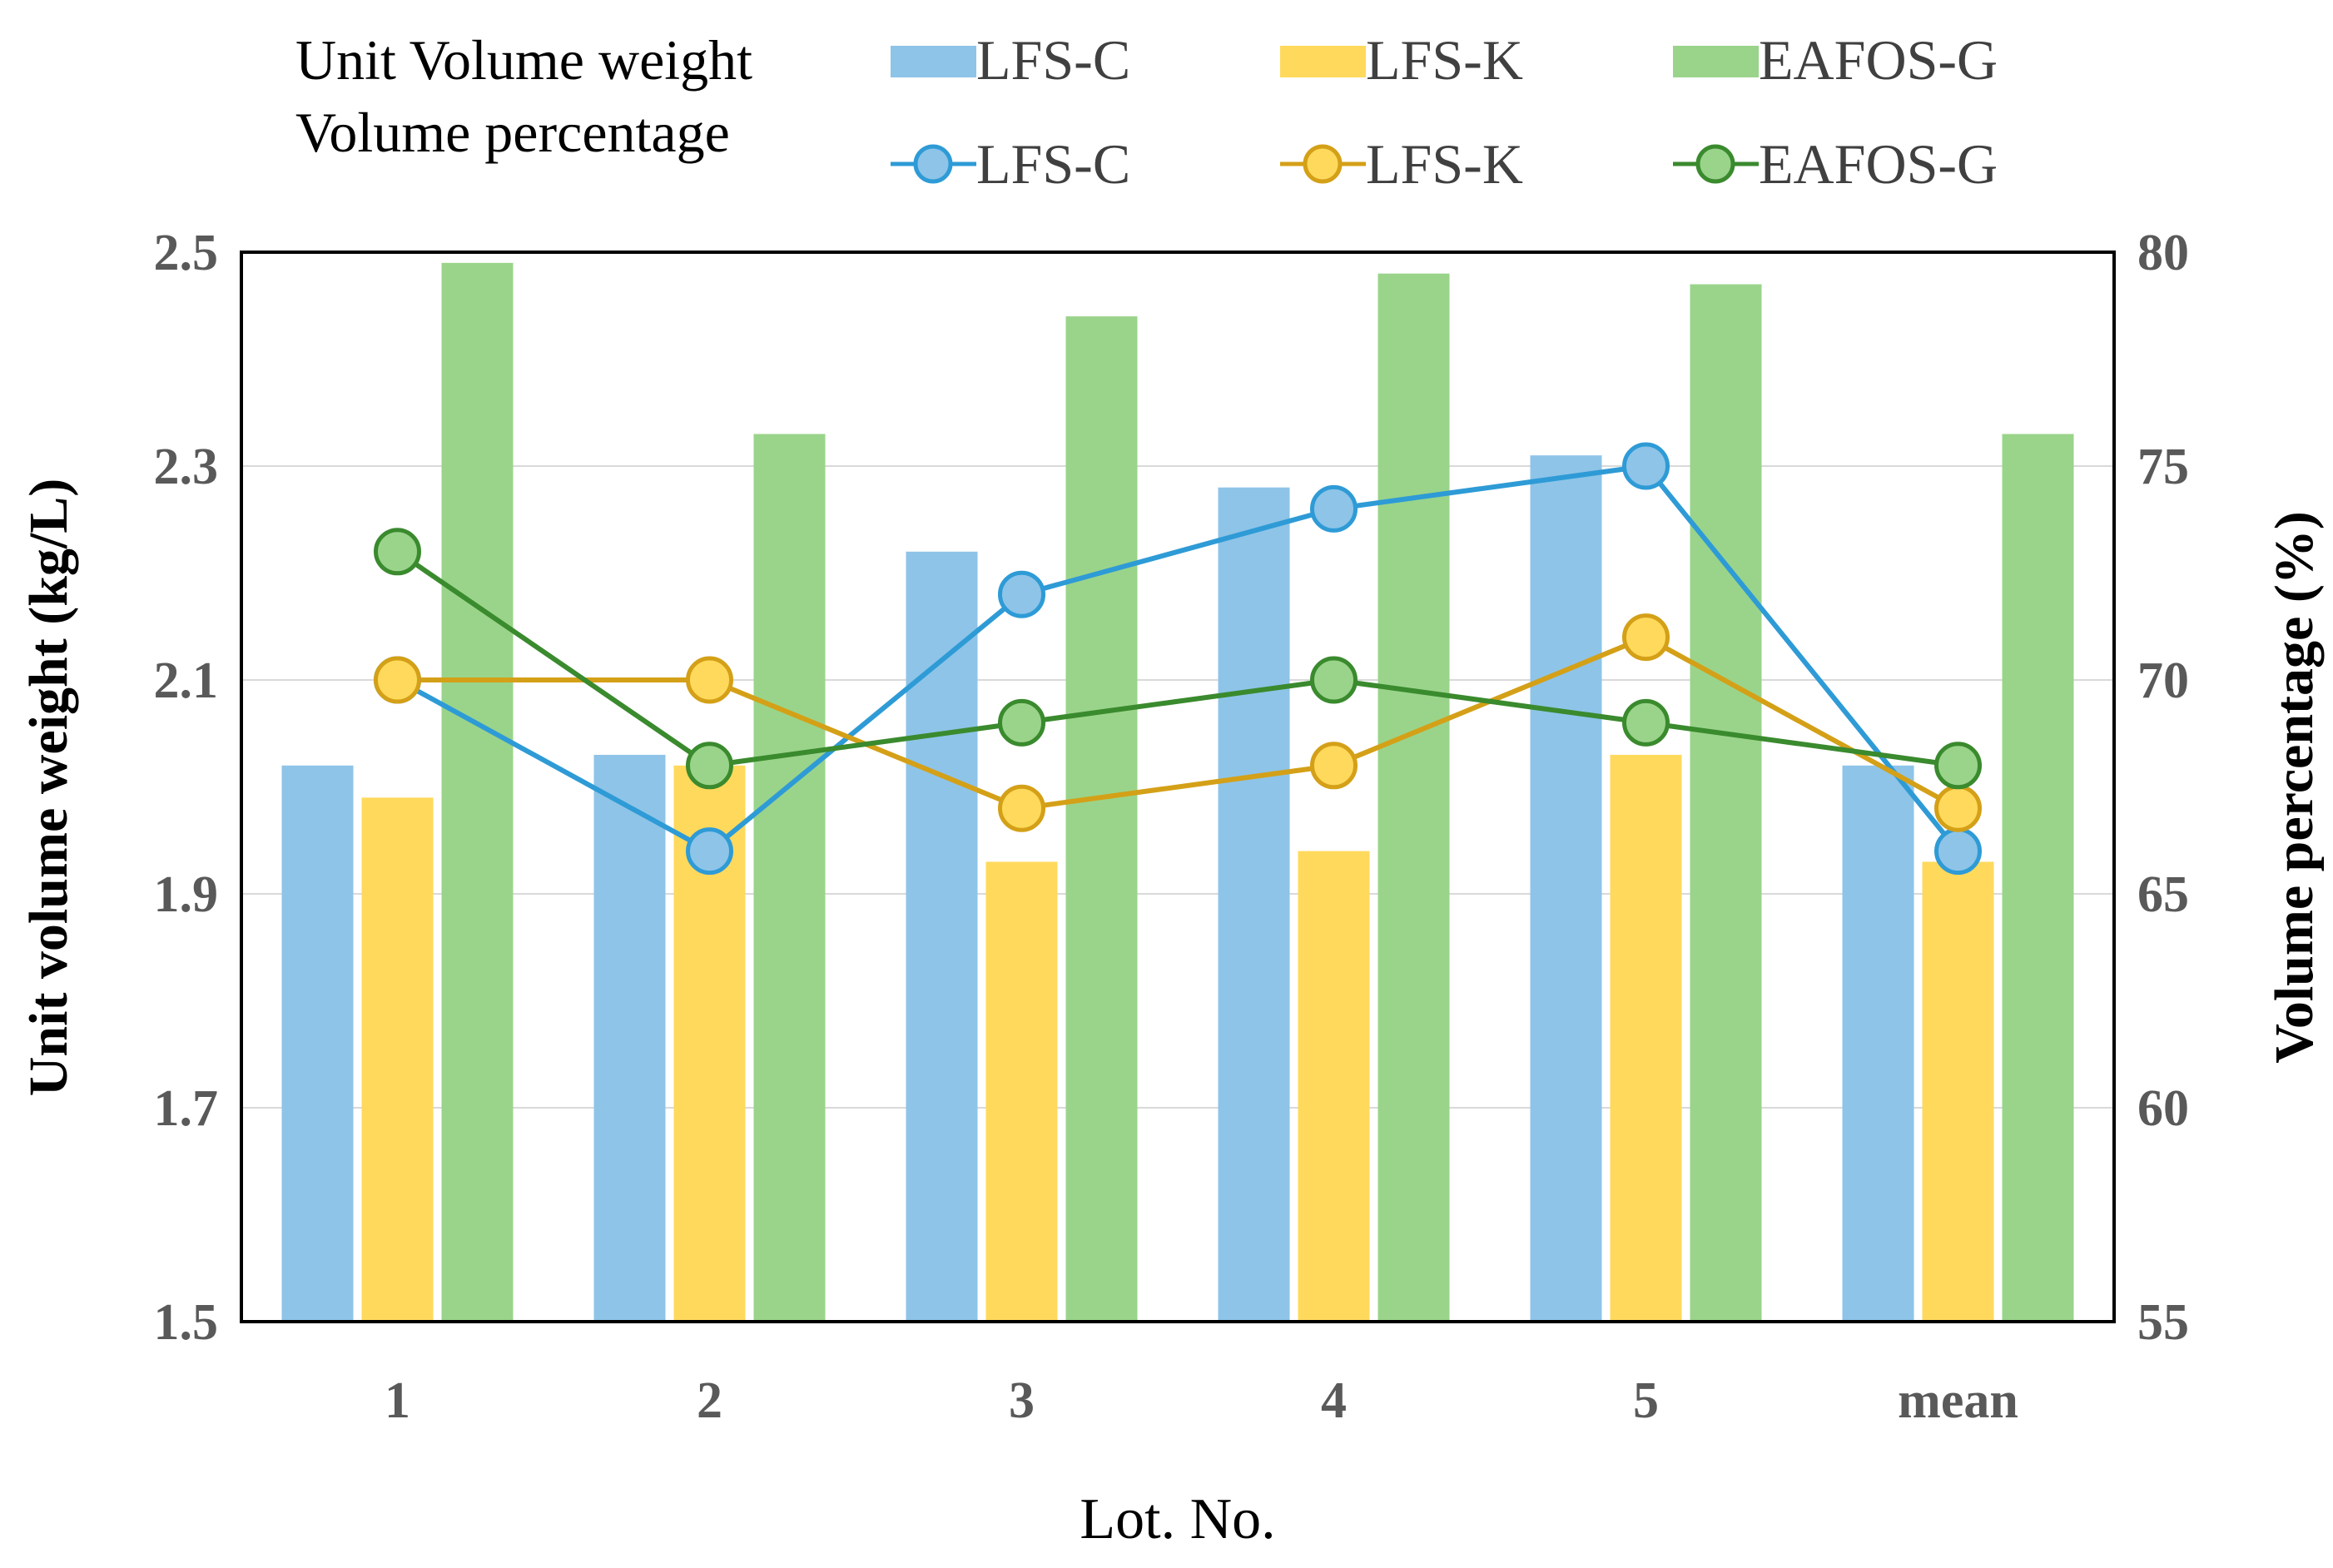  I want to click on legend-label-line-lfs-c: LFS-C, so click(1053, 164).